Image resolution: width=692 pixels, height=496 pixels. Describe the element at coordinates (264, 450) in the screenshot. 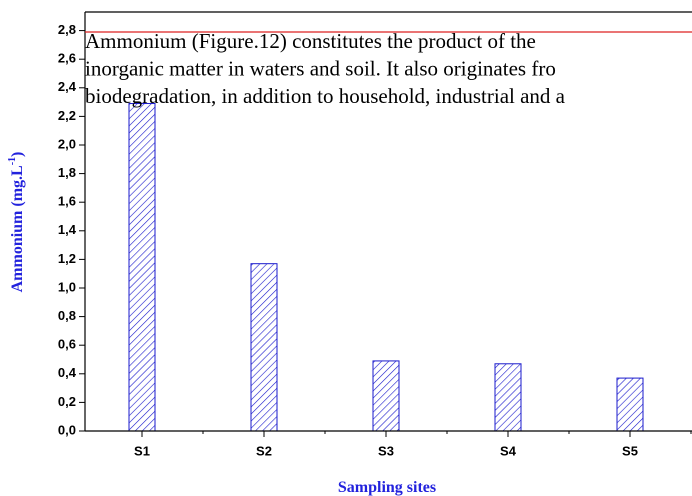

I see `x-tick-label: S2` at that location.